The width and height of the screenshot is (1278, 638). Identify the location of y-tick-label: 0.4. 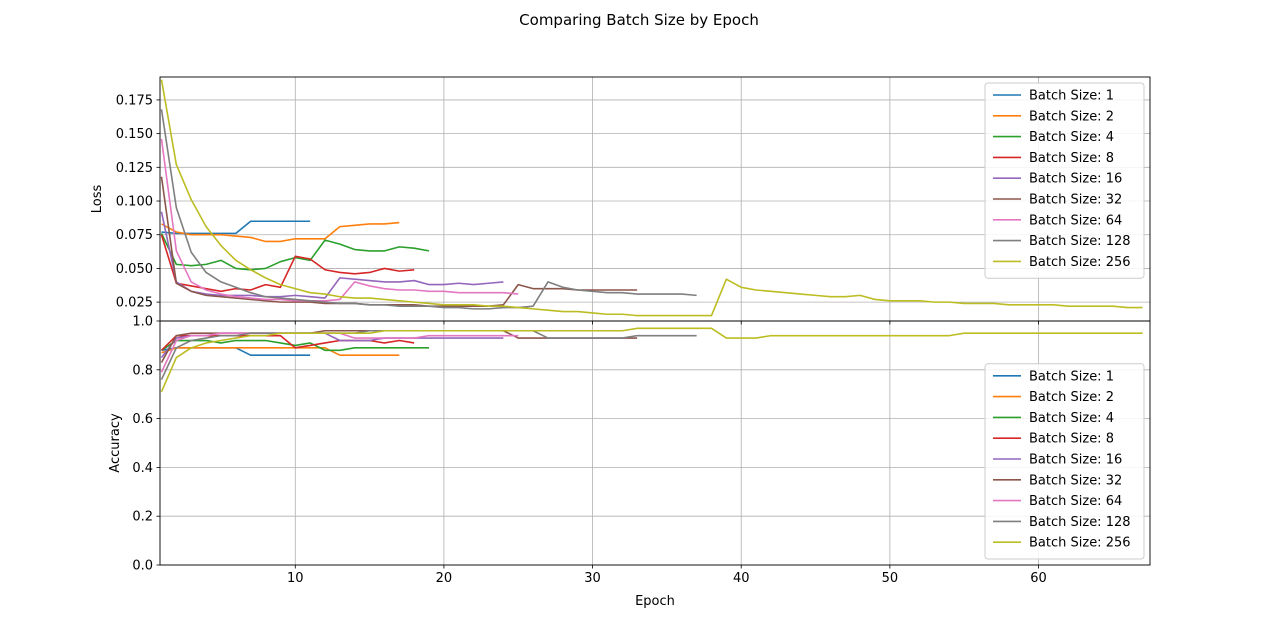
(142, 468).